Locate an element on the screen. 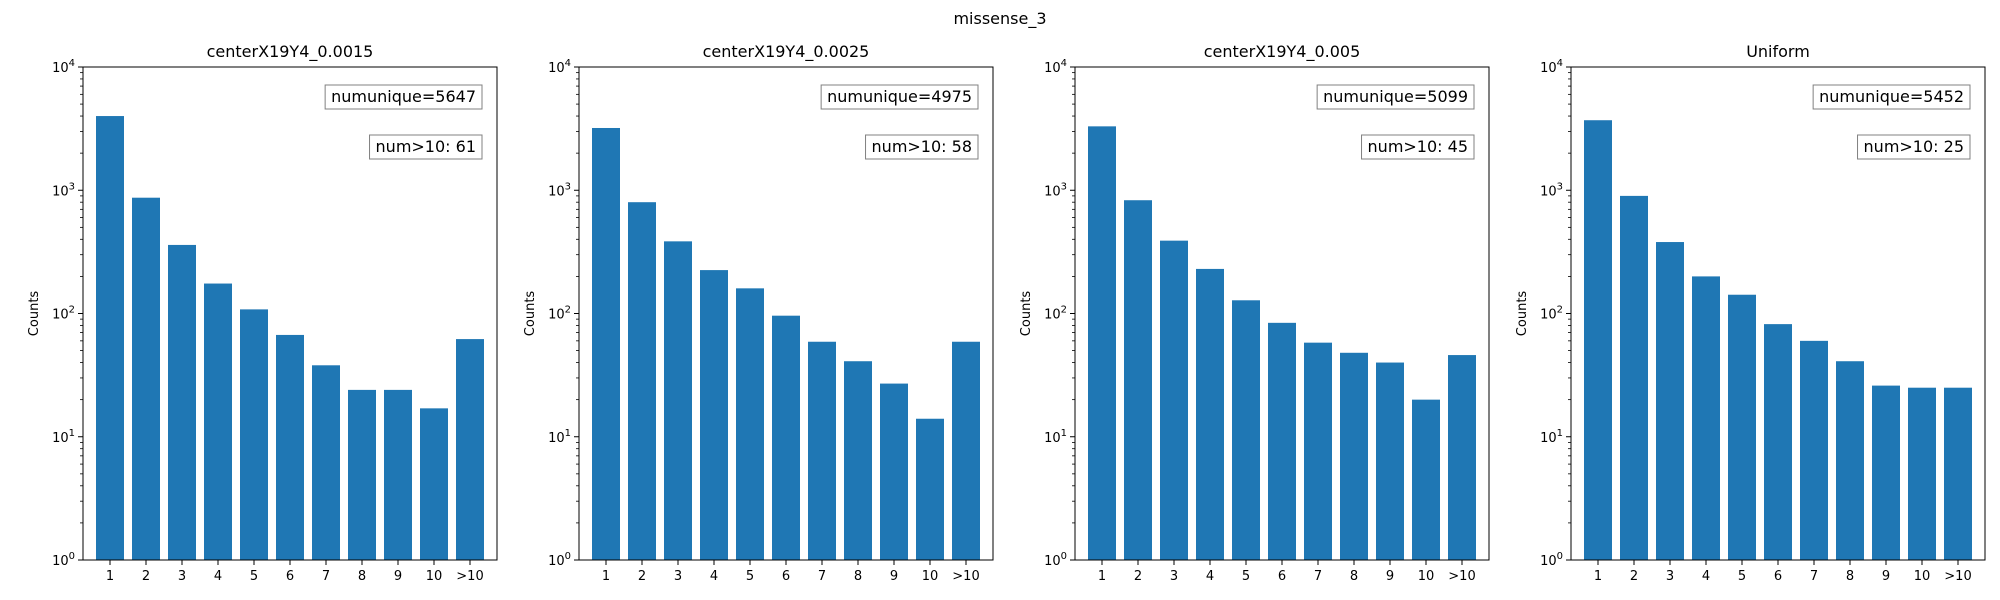 Image resolution: width=2000 pixels, height=600 pixels. annotation-text: numunique=5099 is located at coordinates (1395, 96).